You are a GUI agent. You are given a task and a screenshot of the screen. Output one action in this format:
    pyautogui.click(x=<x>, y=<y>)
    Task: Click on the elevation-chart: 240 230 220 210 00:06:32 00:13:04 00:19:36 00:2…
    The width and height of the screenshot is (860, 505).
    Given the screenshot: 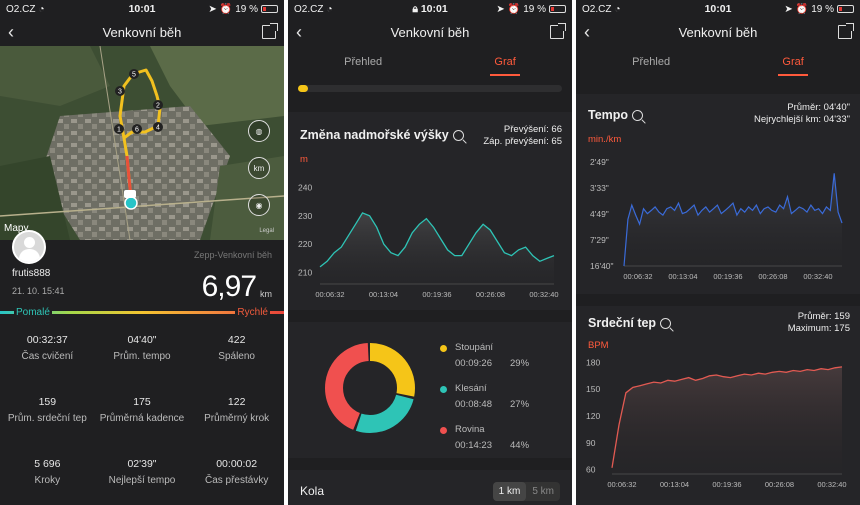 What is the action you would take?
    pyautogui.click(x=430, y=211)
    